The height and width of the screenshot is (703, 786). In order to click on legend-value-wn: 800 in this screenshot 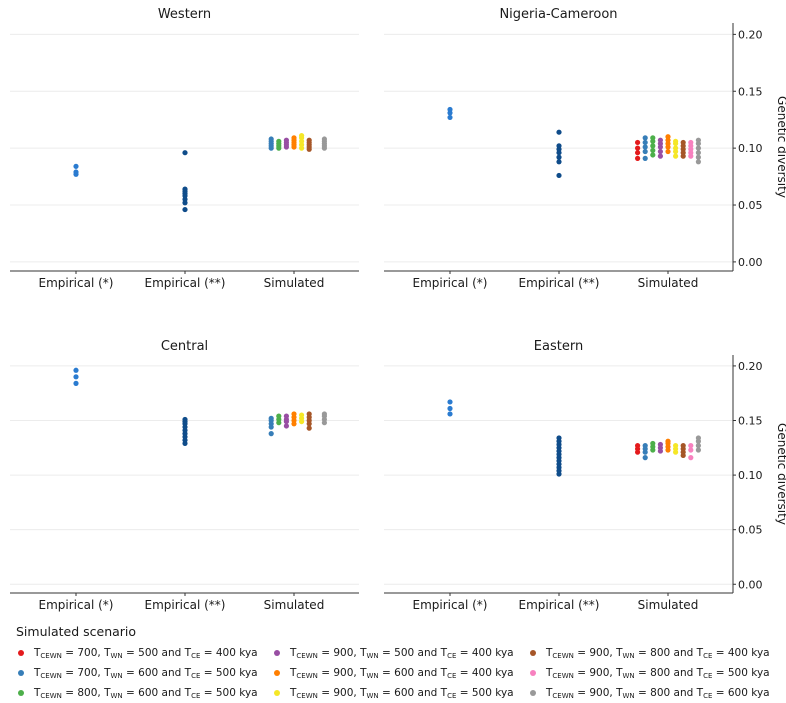, I will do `click(660, 692)`.